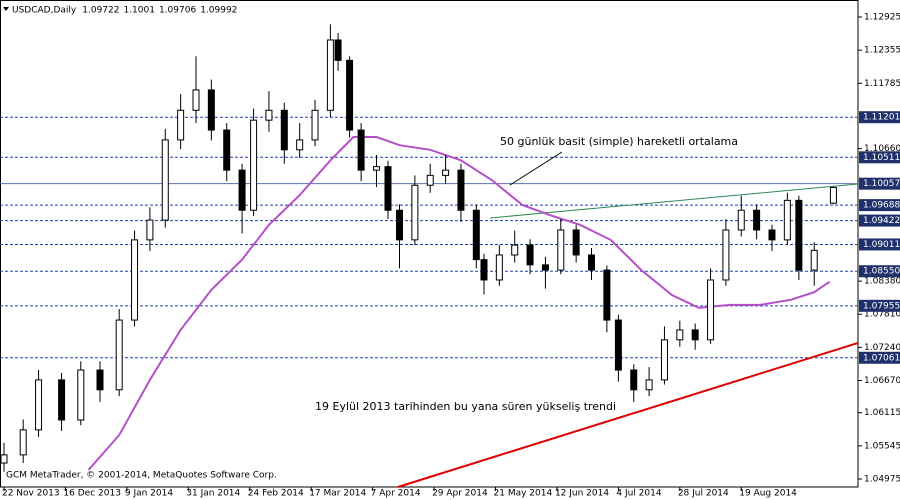  Describe the element at coordinates (882, 282) in the screenshot. I see `y-tick-label: 1.08380` at that location.